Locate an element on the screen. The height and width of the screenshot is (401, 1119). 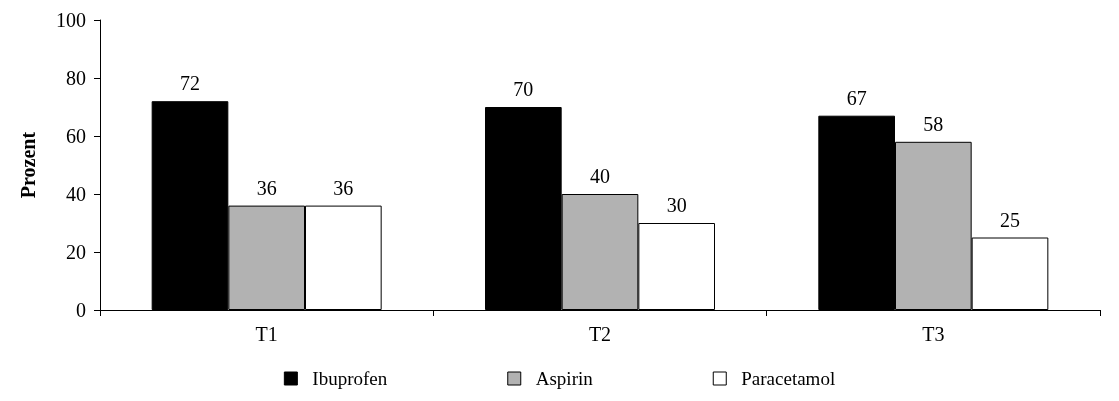
y-axis-title: Prozent is located at coordinates (28, 165).